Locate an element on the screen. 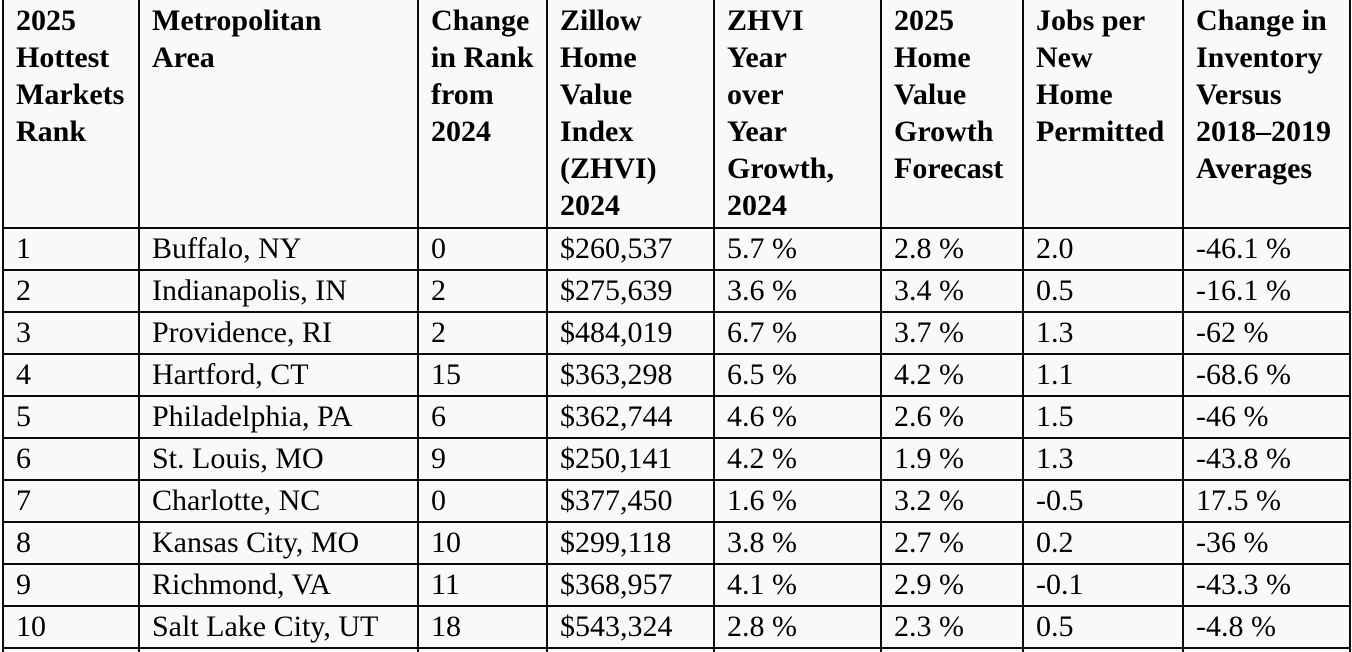 Image resolution: width=1352 pixels, height=652 pixels. table-cell: $543,324 is located at coordinates (630, 627).